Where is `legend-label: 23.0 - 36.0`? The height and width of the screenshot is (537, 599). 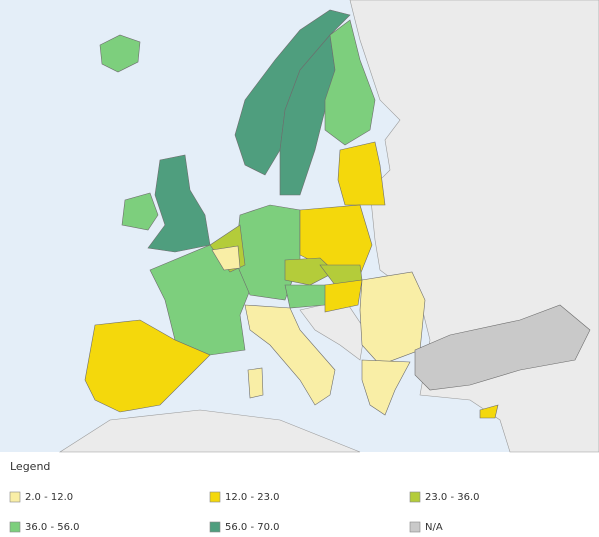 legend-label: 23.0 - 36.0 is located at coordinates (452, 497).